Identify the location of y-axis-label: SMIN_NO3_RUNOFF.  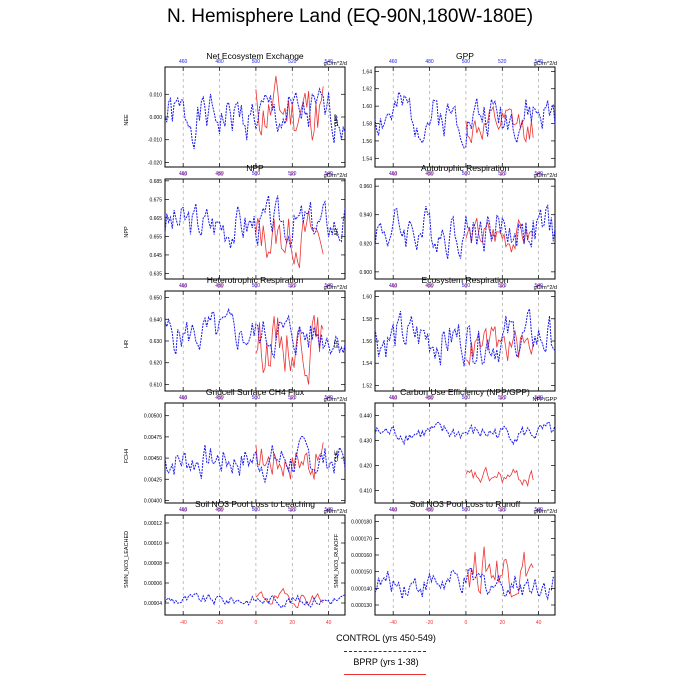
(337, 560).